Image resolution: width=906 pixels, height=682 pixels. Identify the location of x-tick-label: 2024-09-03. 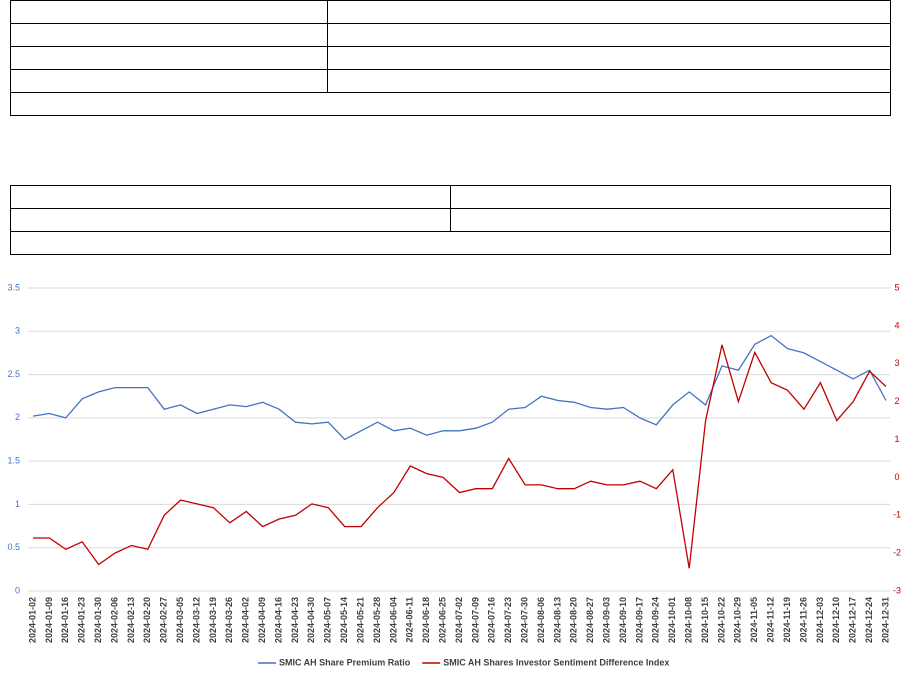
(607, 620).